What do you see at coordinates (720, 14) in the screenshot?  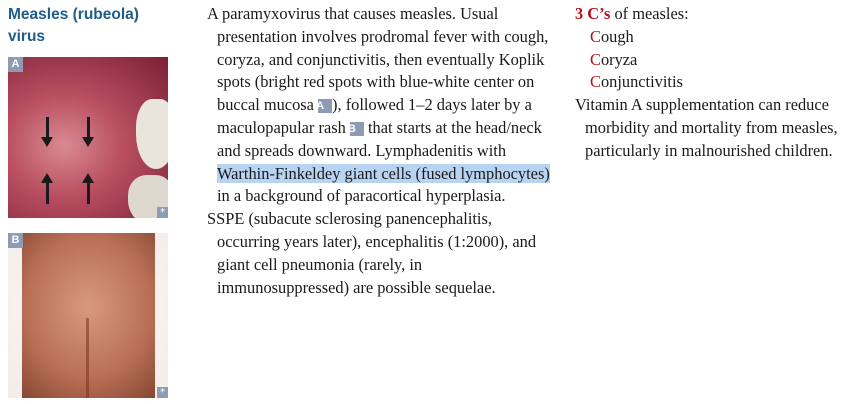 I see `mnemonic-title: 3 C’s of measles:` at bounding box center [720, 14].